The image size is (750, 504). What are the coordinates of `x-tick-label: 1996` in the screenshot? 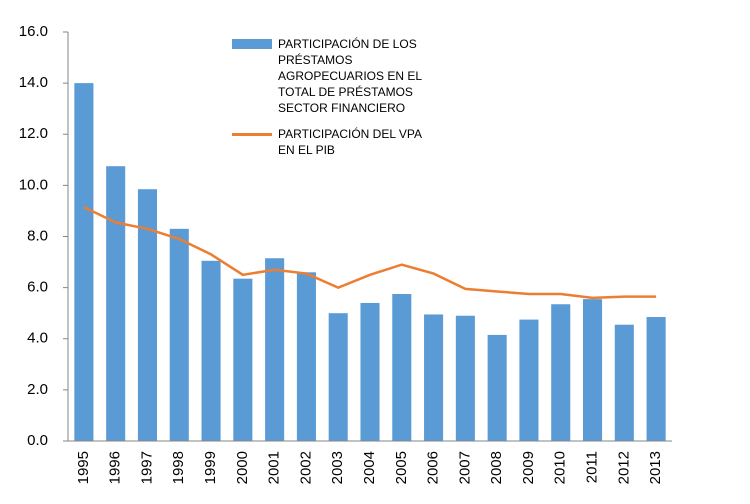 It's located at (115, 467).